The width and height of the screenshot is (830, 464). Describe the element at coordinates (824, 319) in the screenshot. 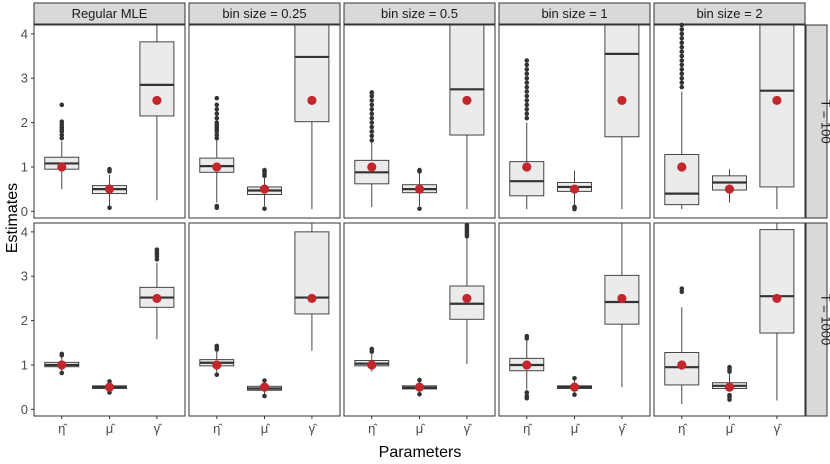

I see `row-strip-label: T = 1000` at that location.